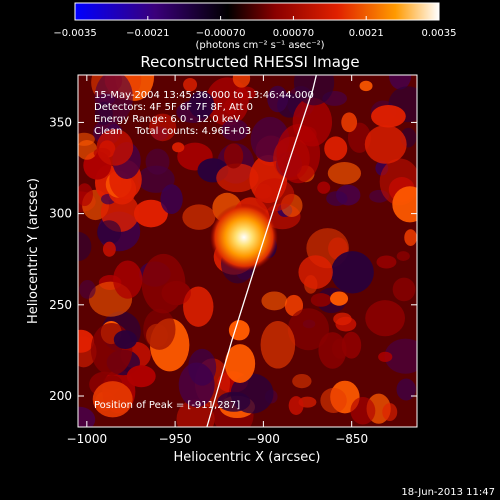  Describe the element at coordinates (175, 439) in the screenshot. I see `x-tick-label: −950` at that location.